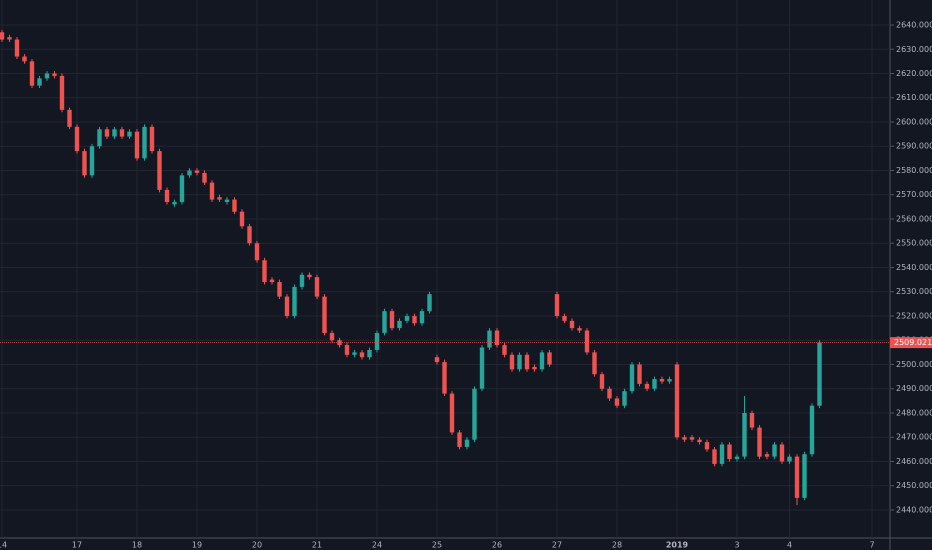 This screenshot has height=550, width=932. Describe the element at coordinates (871, 545) in the screenshot. I see `x-tick-label: 7` at that location.